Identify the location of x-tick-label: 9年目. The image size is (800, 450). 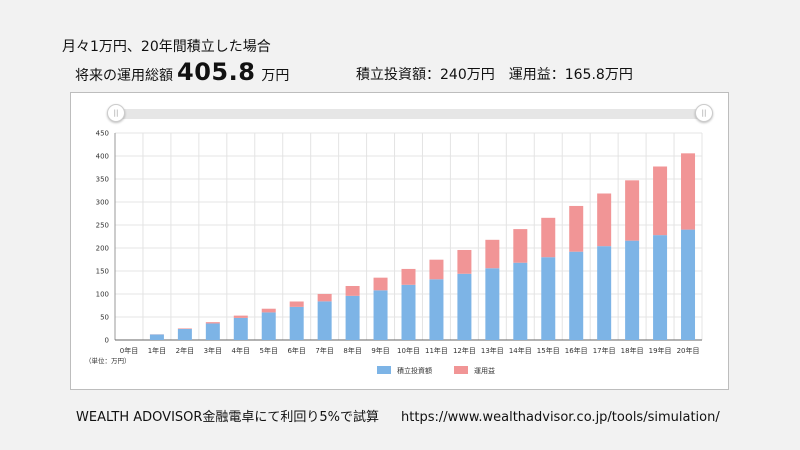
(380, 350).